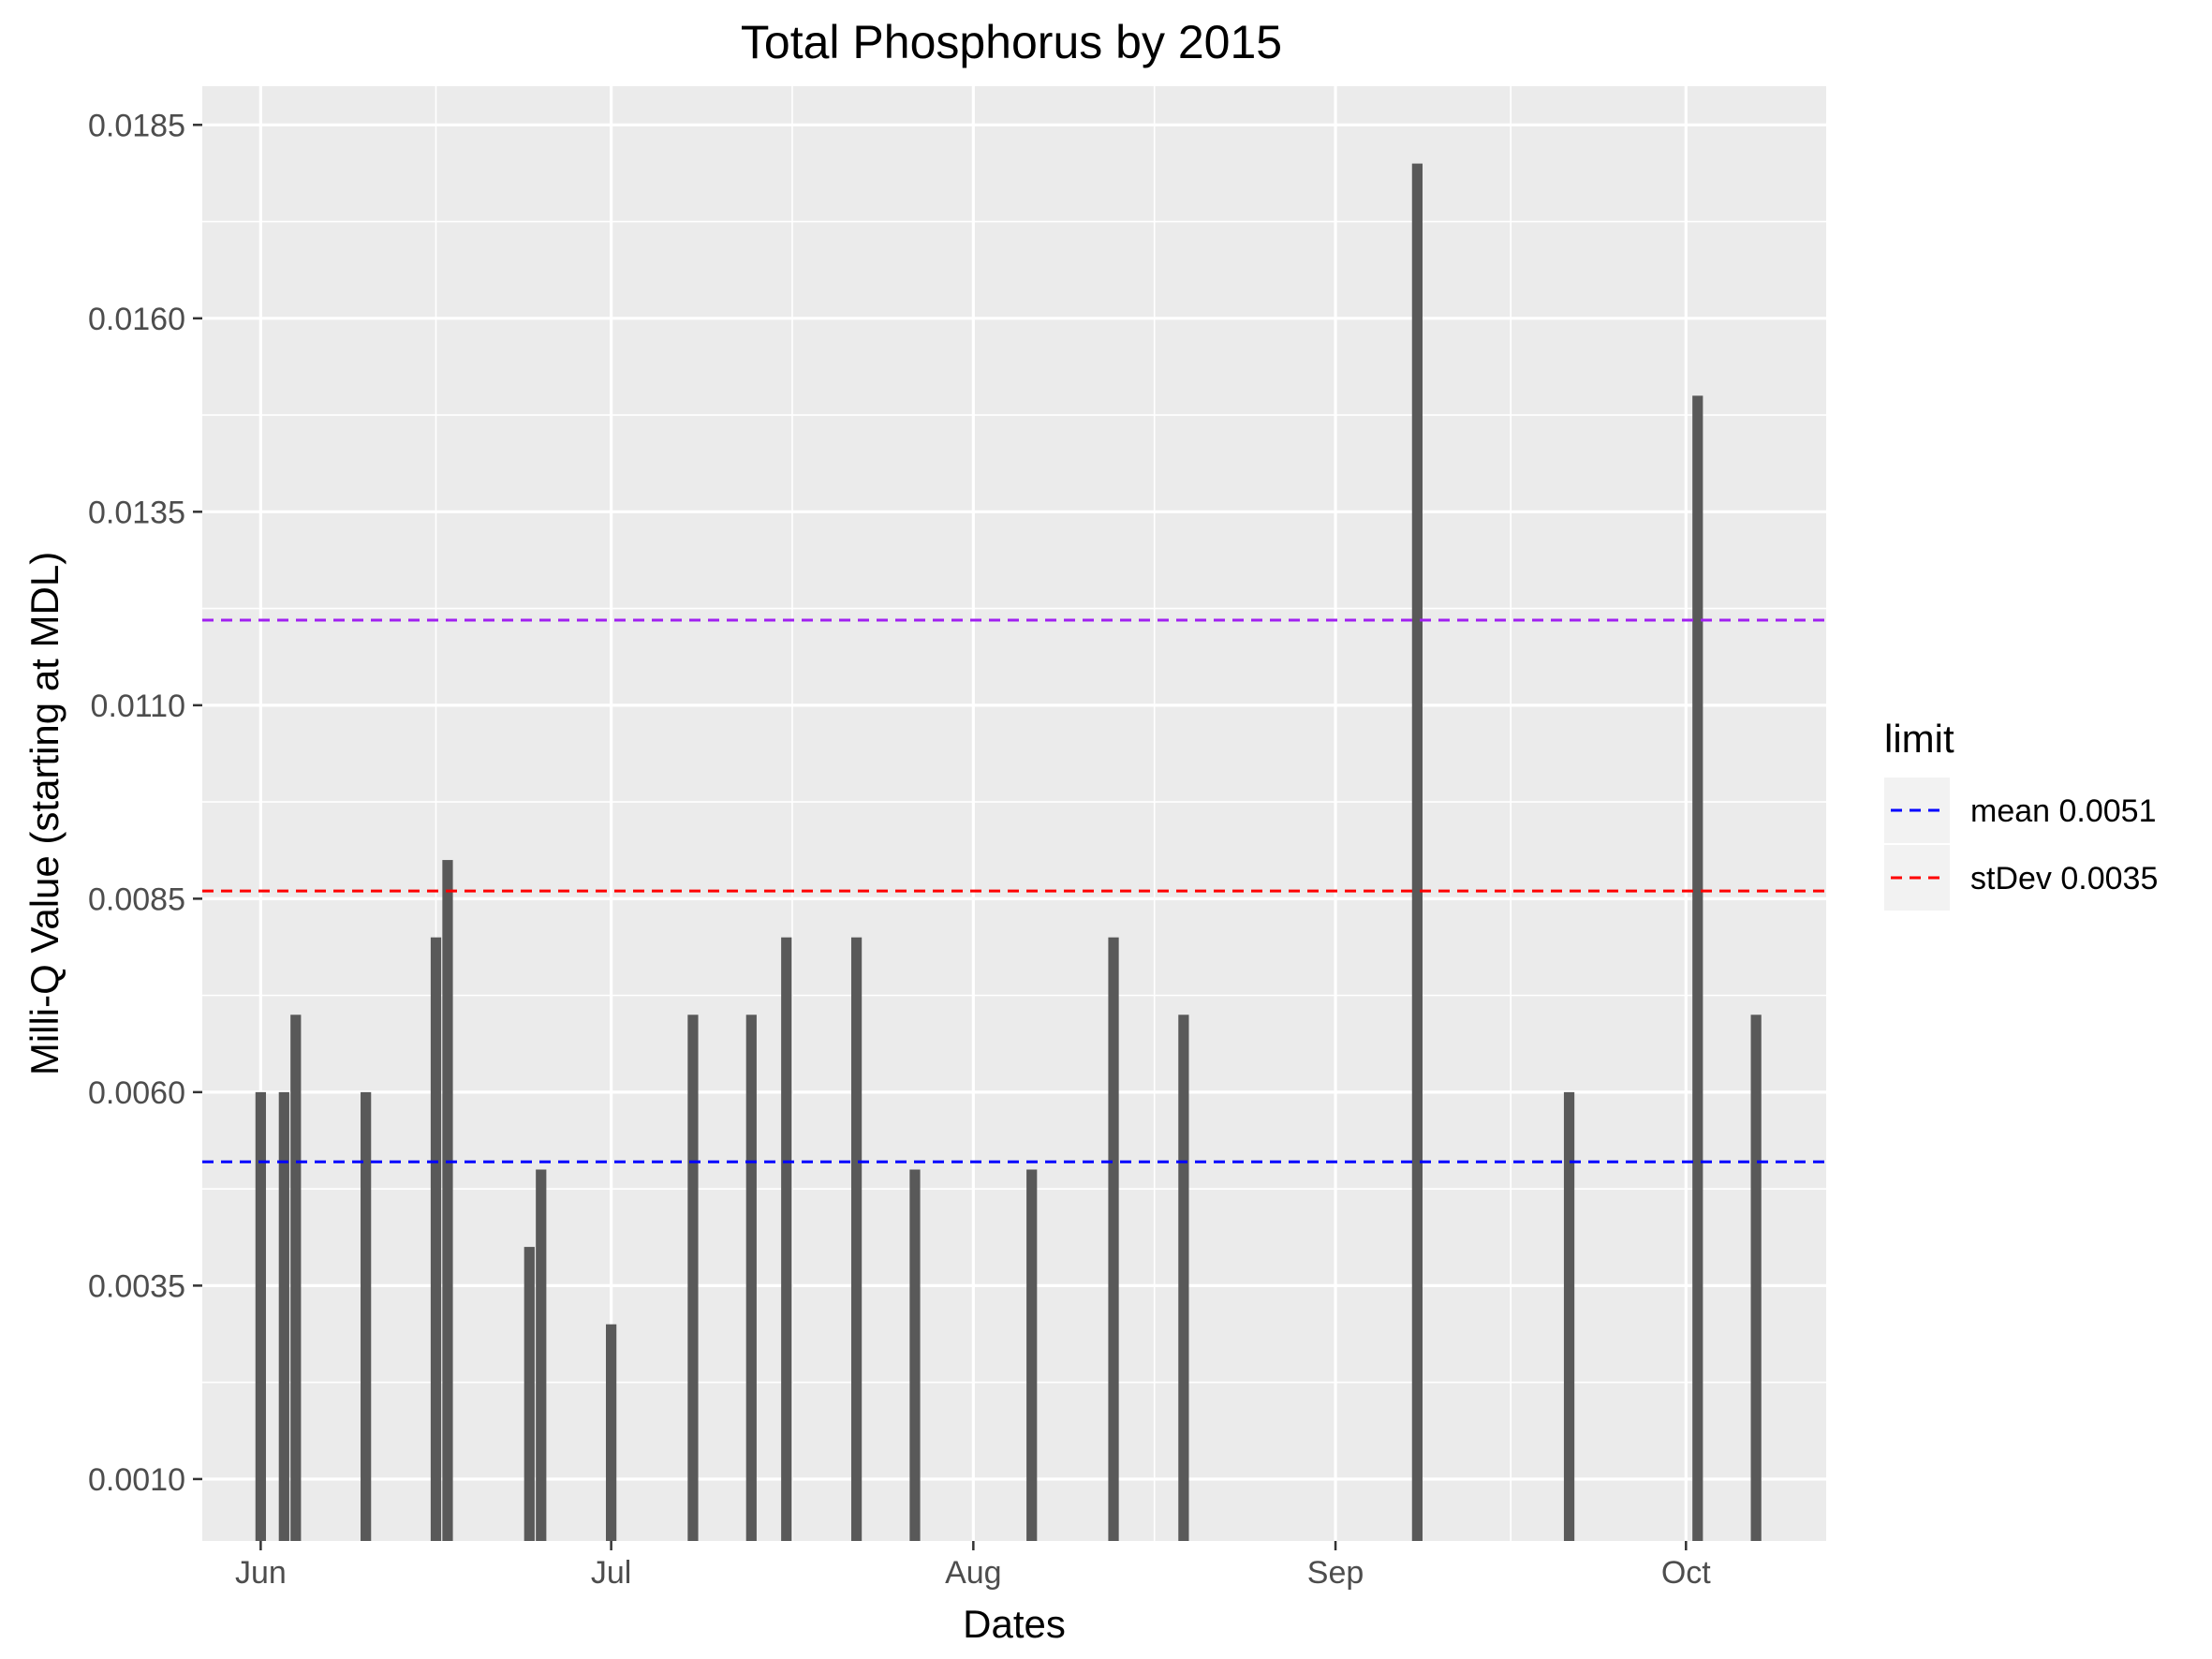 The image size is (2212, 1659). I want to click on y-tick-label: 0.0035, so click(136, 1286).